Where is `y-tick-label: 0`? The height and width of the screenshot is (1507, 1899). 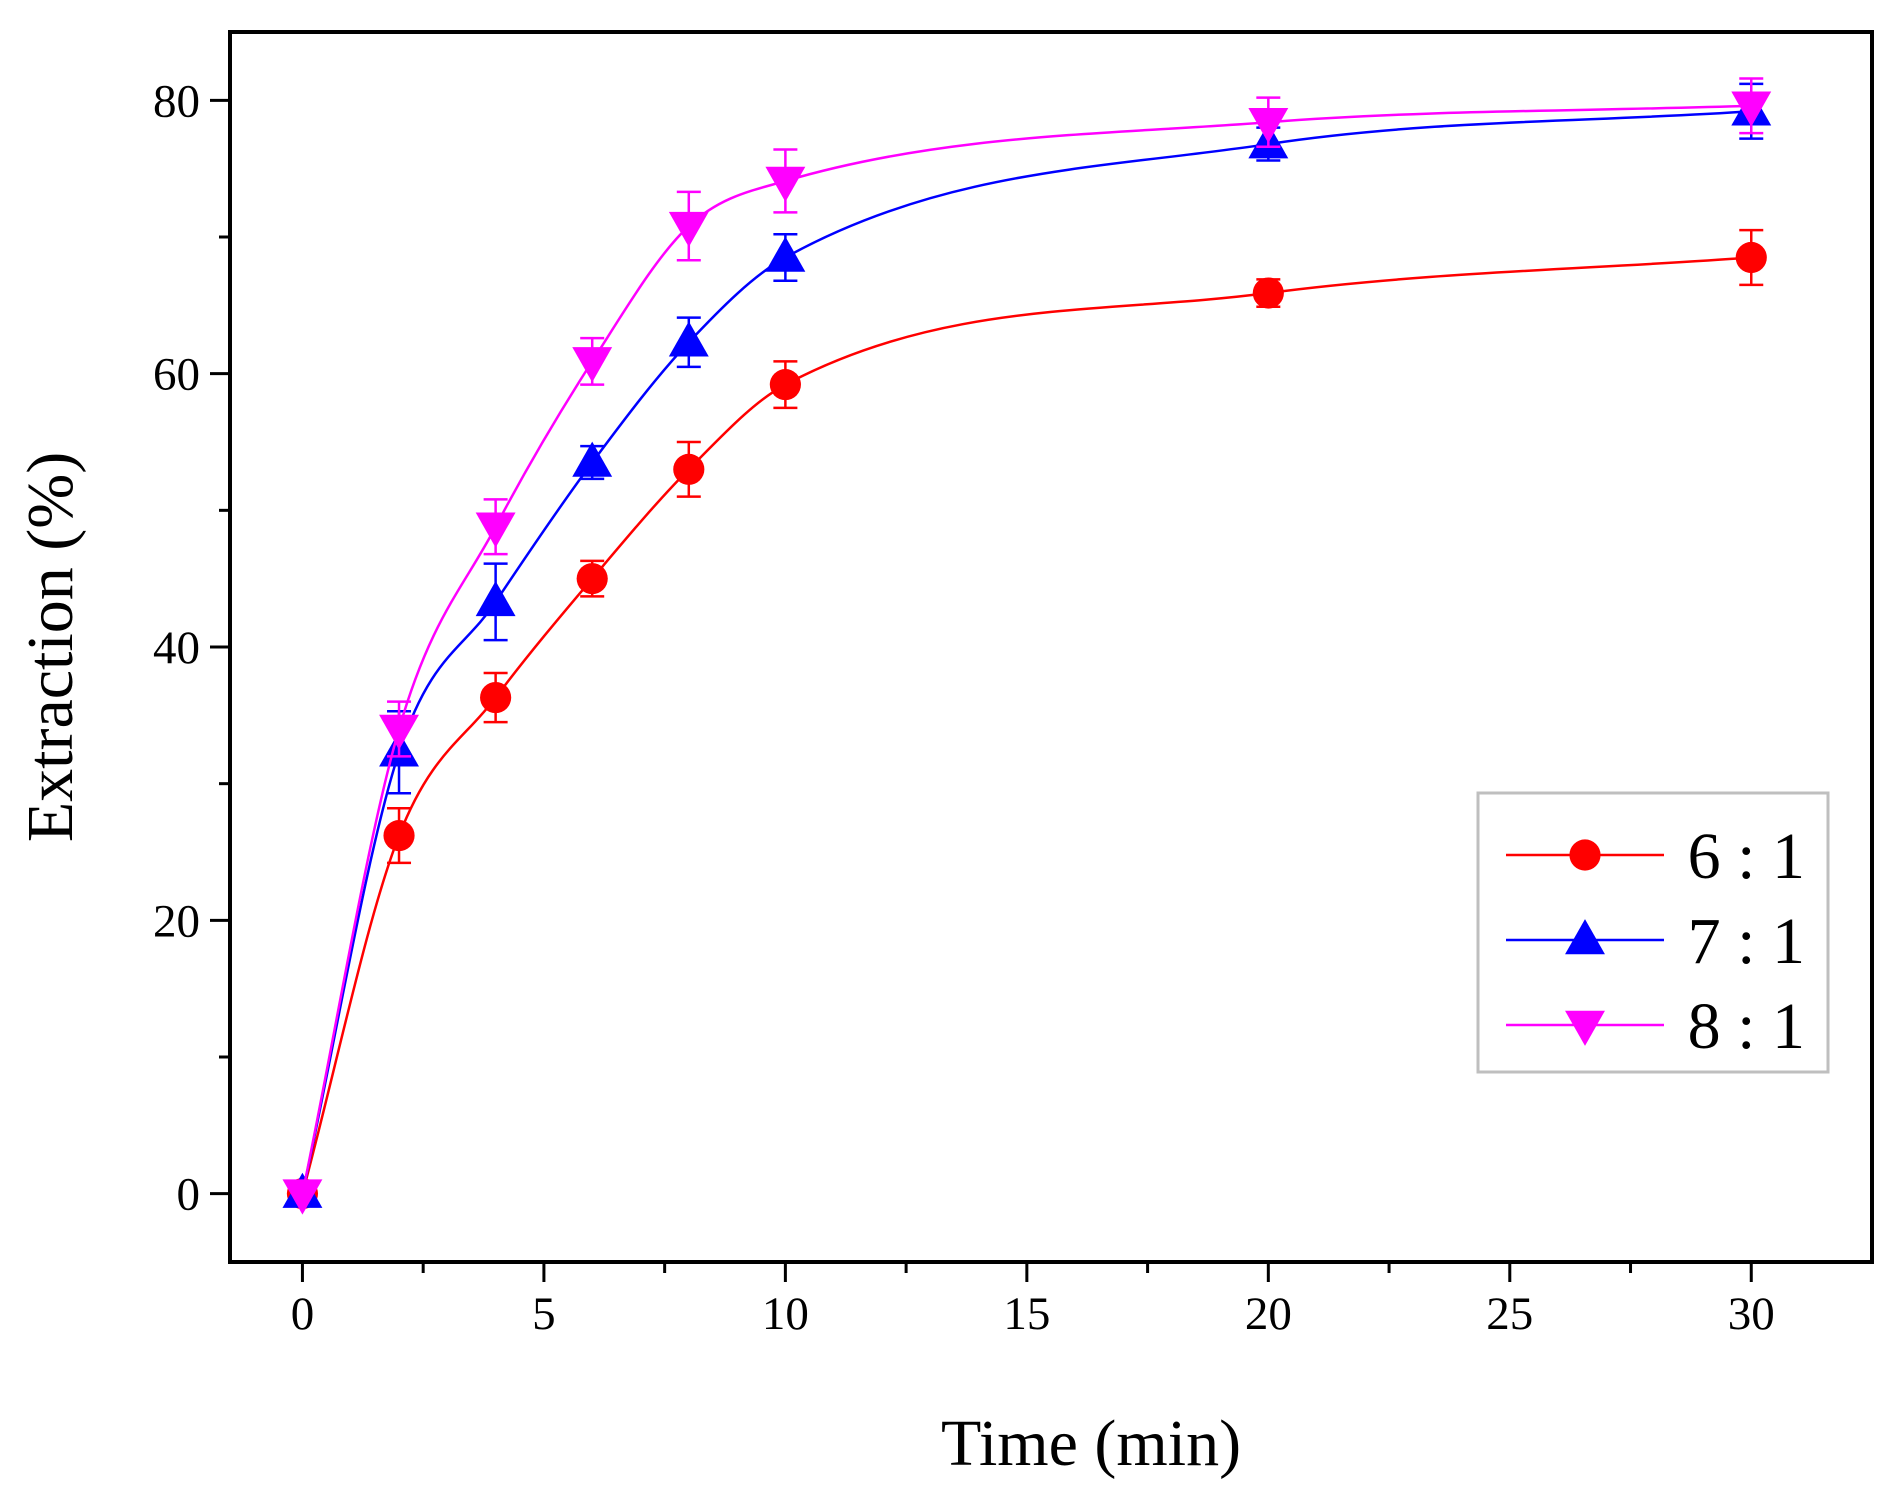
y-tick-label: 0 is located at coordinates (189, 1195).